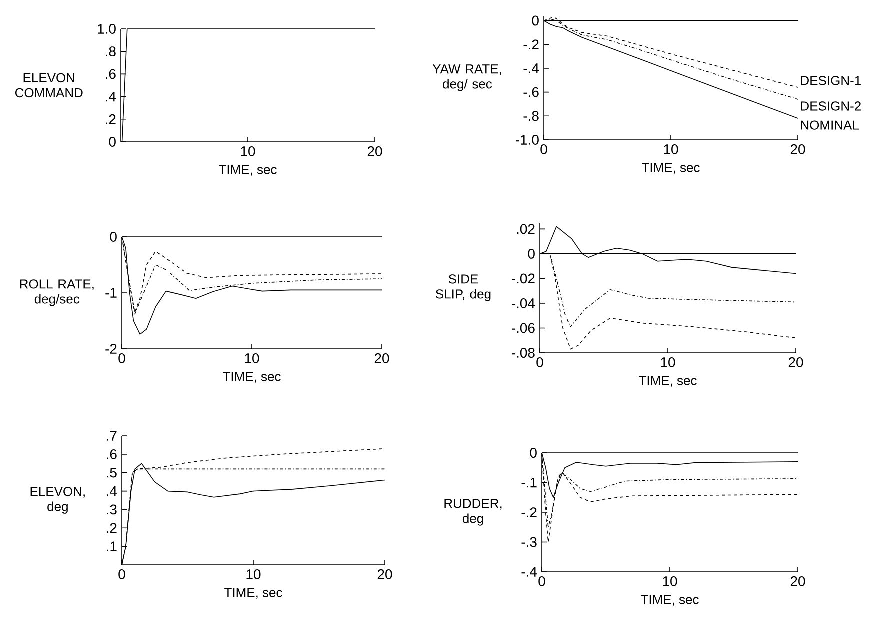  Describe the element at coordinates (112, 509) in the screenshot. I see `y-tick-label: .3` at that location.